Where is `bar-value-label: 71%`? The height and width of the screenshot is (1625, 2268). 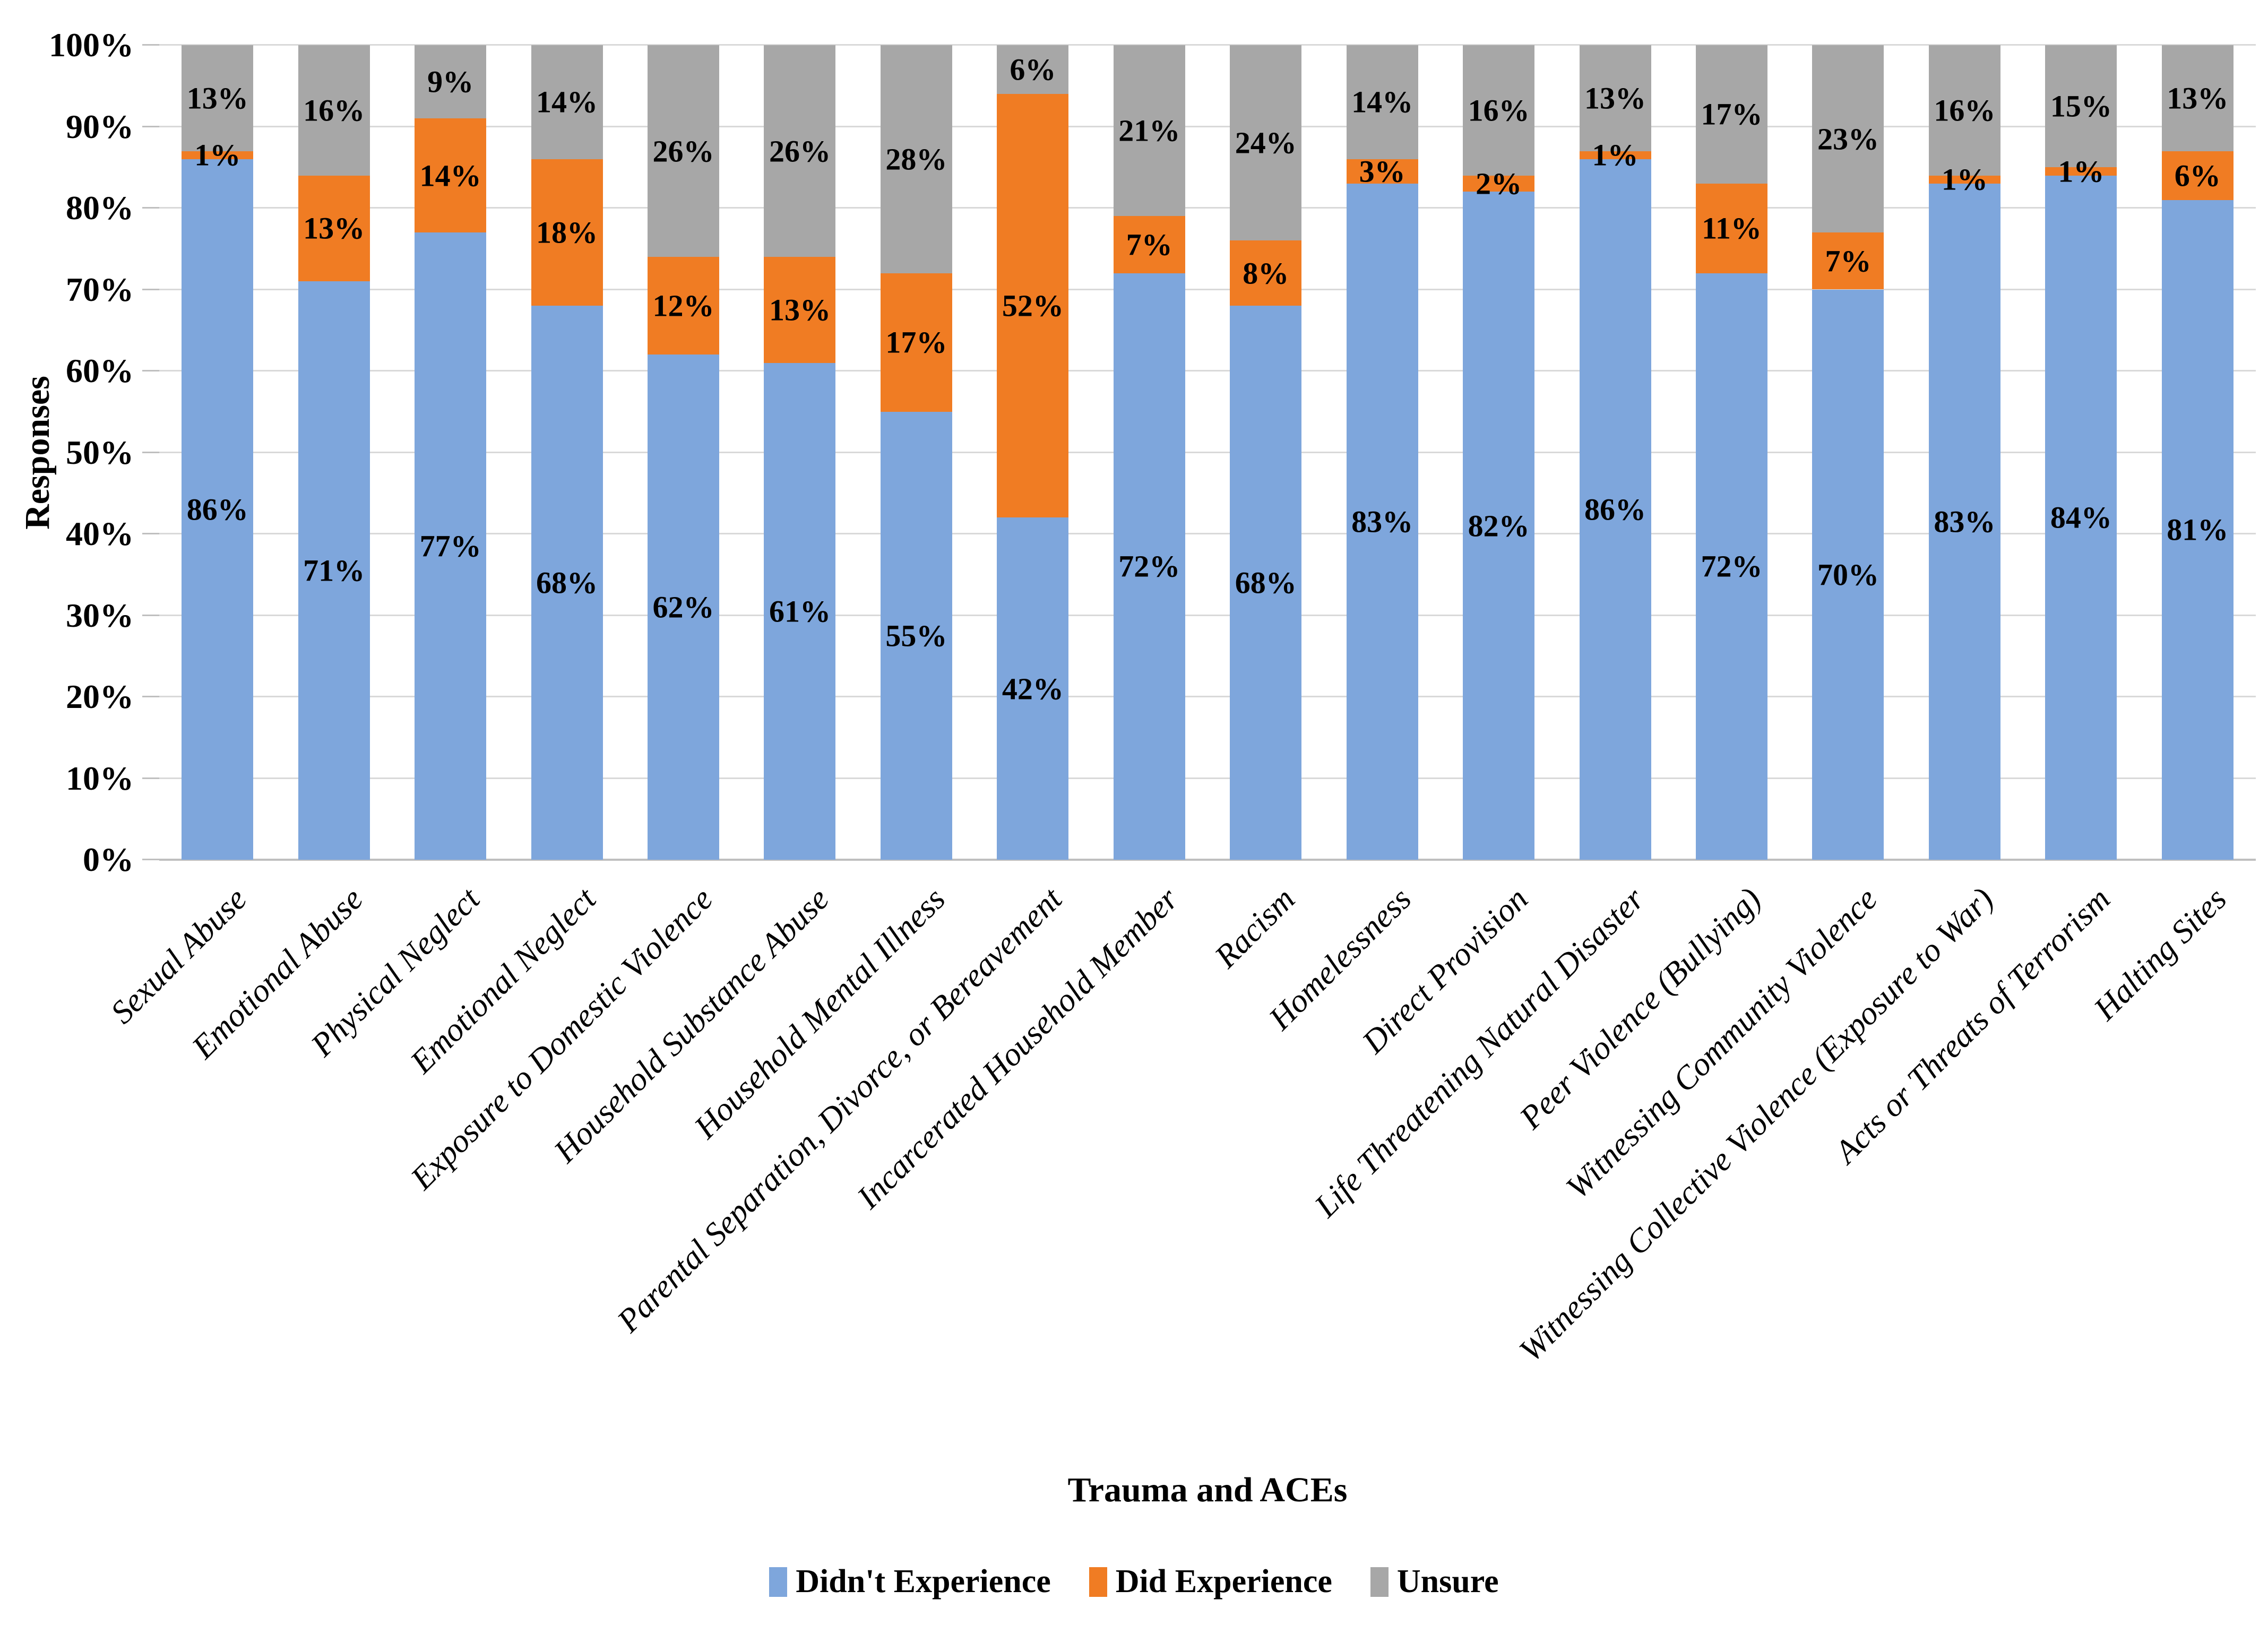
bar-value-label: 71% is located at coordinates (334, 570).